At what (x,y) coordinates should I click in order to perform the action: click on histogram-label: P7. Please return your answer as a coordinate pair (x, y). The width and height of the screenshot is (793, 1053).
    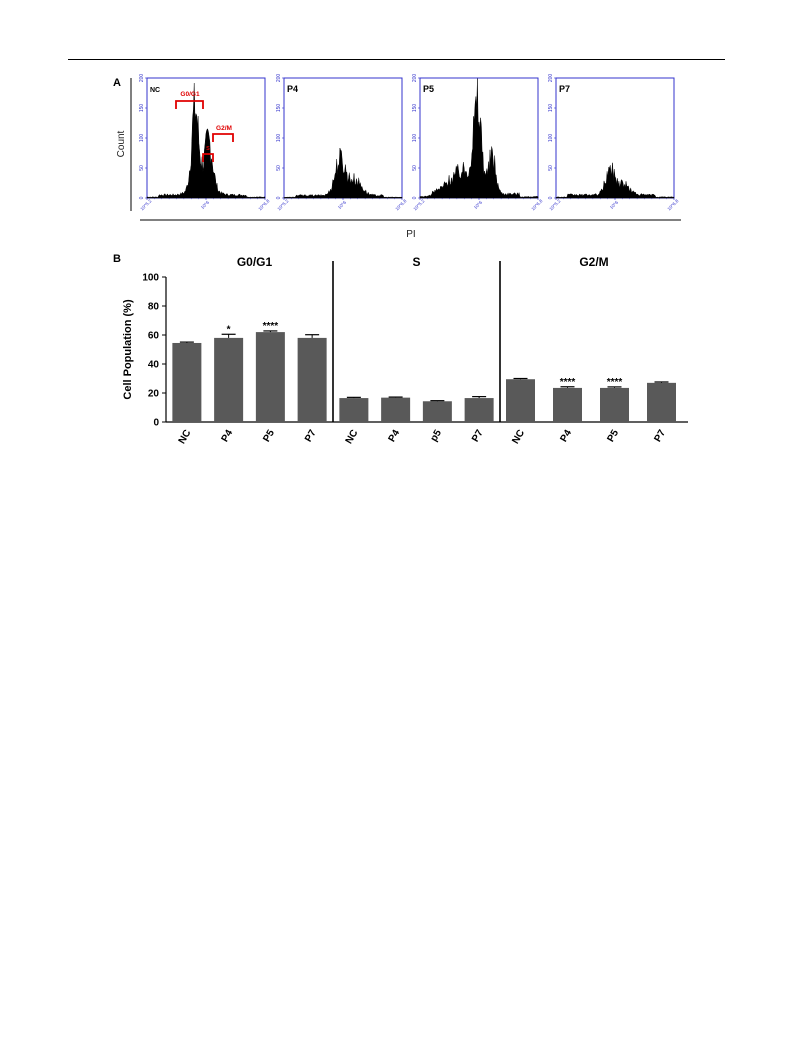
    Looking at the image, I should click on (564, 89).